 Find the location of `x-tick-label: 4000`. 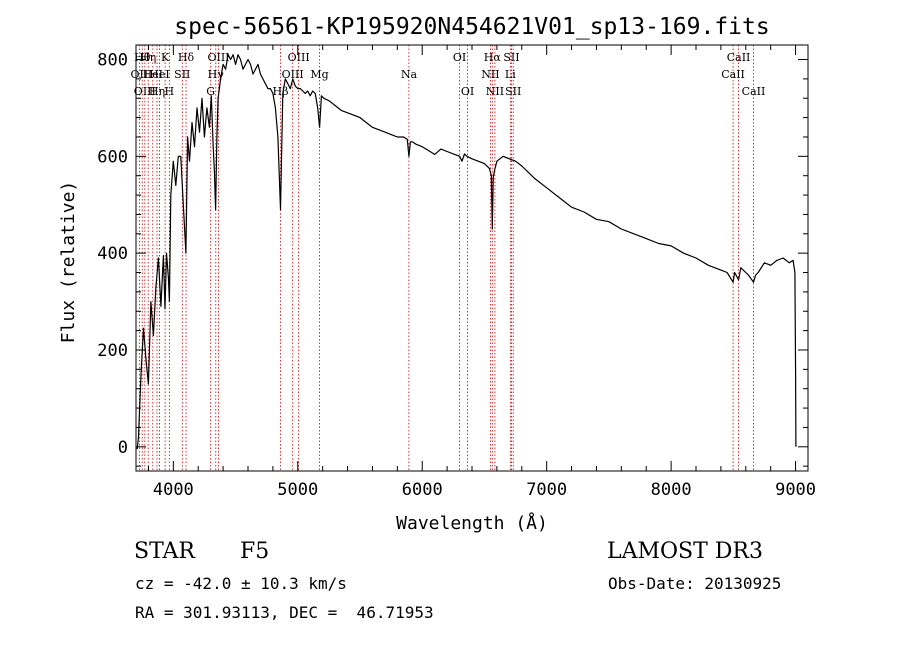

x-tick-label: 4000 is located at coordinates (173, 490).